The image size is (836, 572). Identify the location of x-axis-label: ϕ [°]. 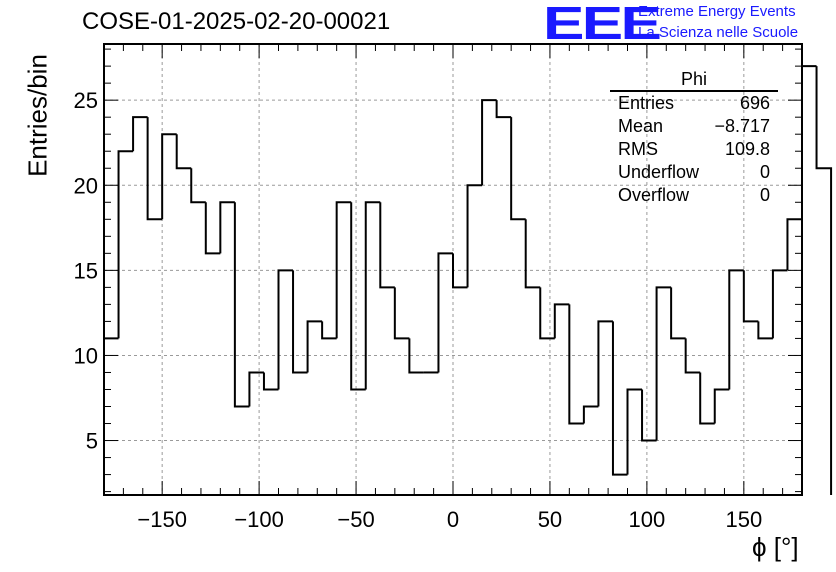
(775, 547).